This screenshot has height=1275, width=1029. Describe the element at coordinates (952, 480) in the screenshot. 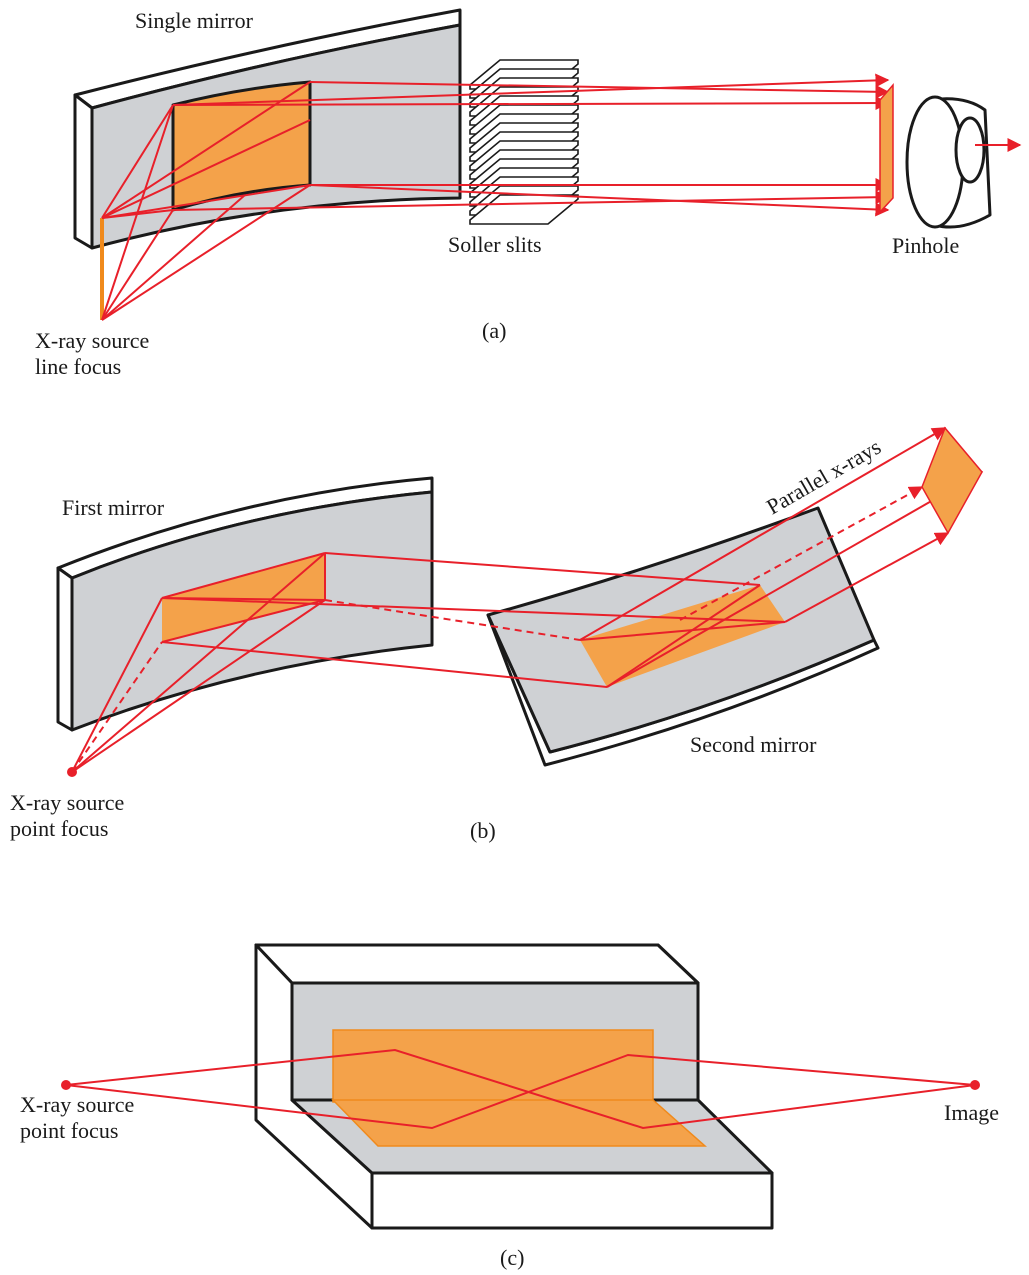

I see `beam-cross-section-b` at that location.